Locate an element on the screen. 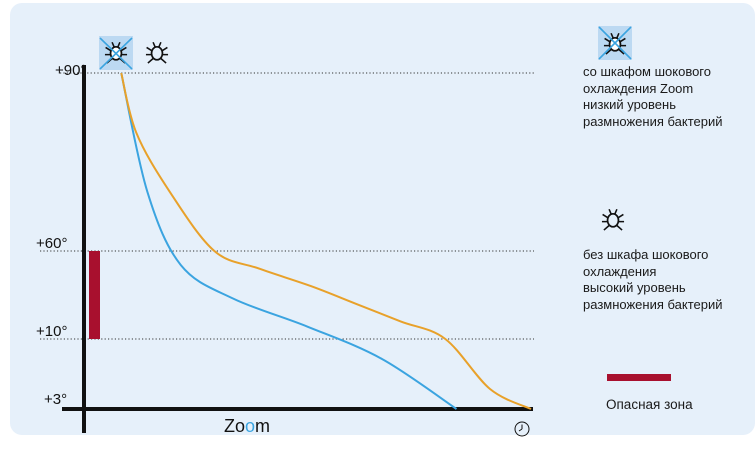  legend-line: без шкафа шокового is located at coordinates (646, 254).